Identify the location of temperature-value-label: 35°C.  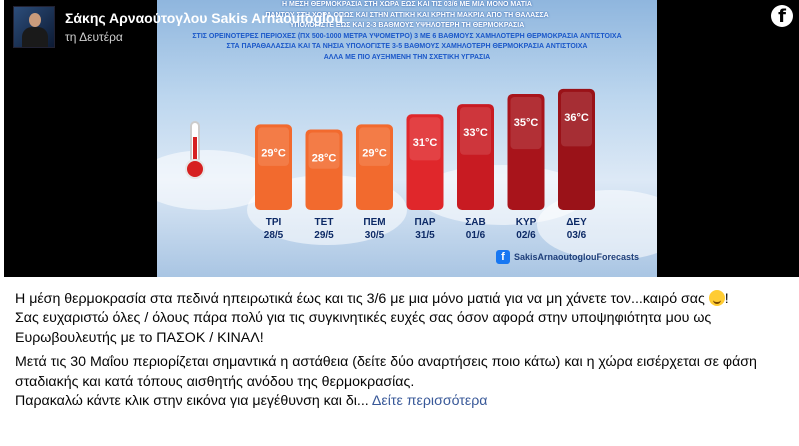
(526, 123).